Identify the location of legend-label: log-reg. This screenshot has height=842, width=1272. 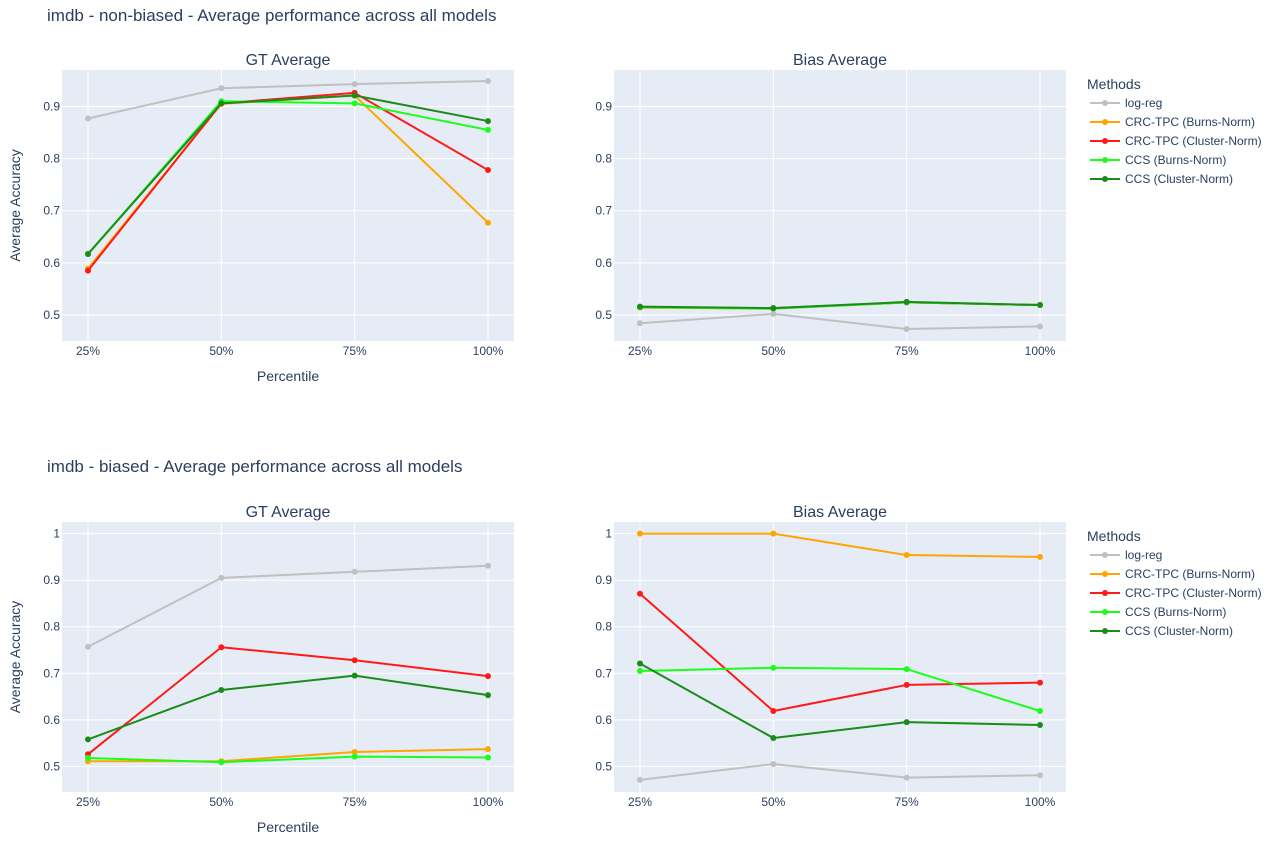
(1143, 103).